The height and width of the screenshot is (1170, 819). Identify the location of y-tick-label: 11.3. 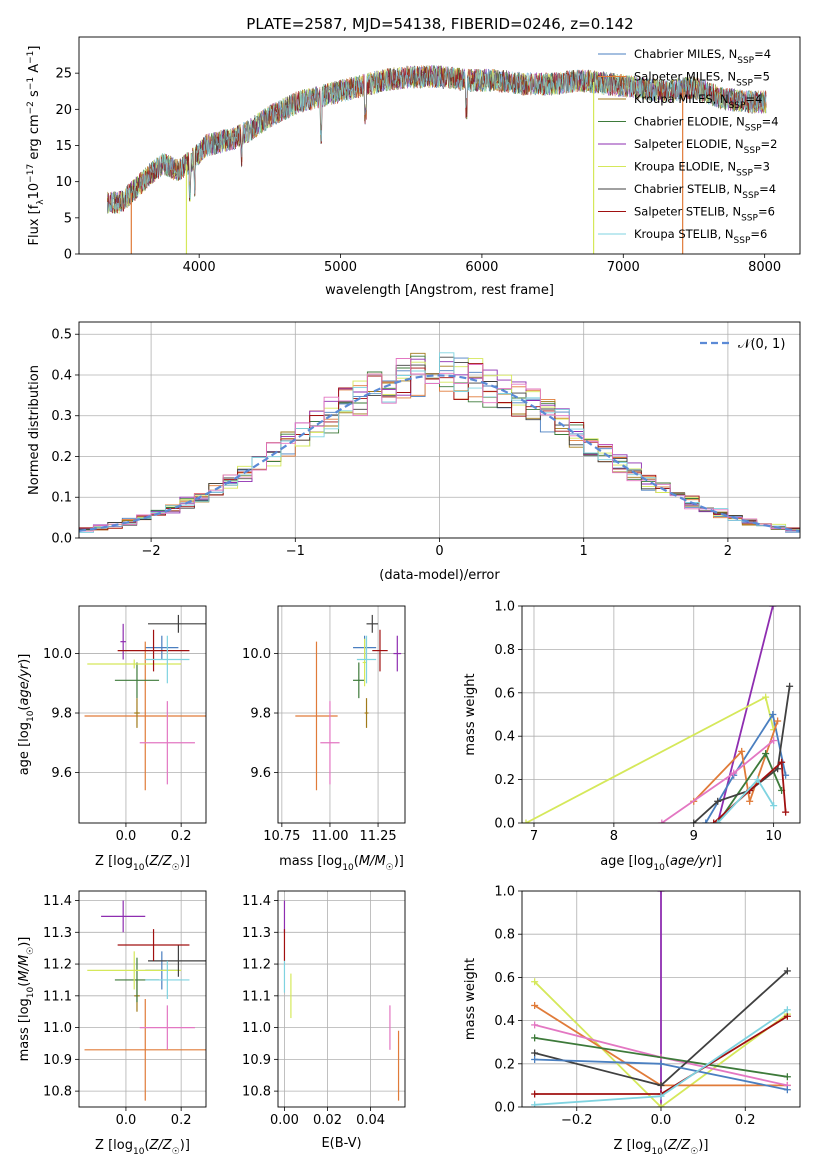
(256, 933).